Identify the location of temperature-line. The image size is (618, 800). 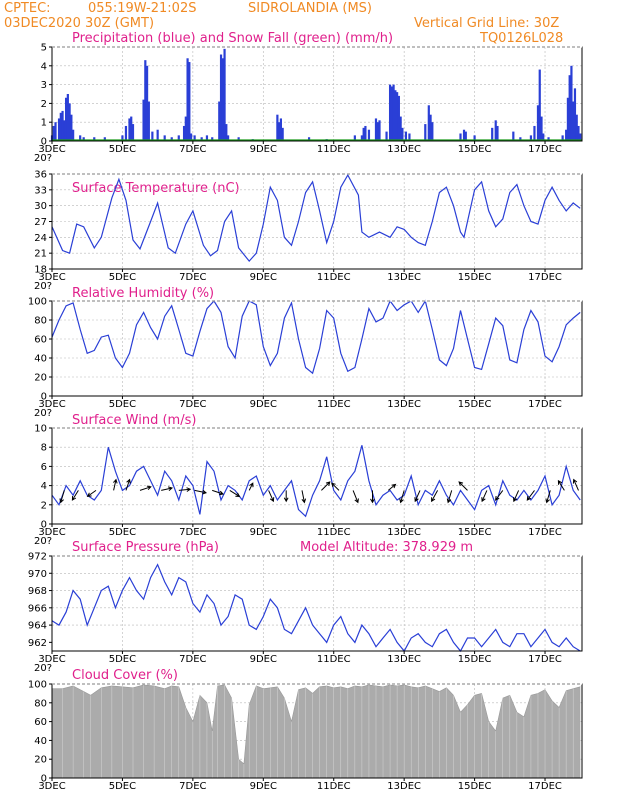
(316, 218).